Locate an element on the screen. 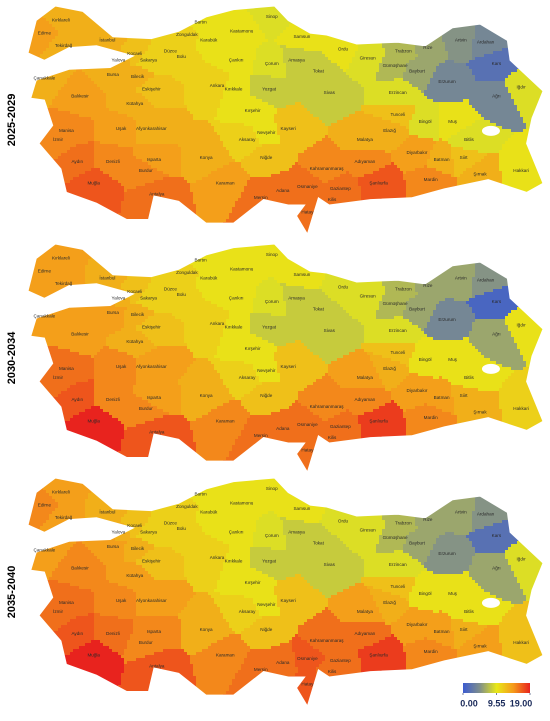  province-label: Bitlis is located at coordinates (469, 377).